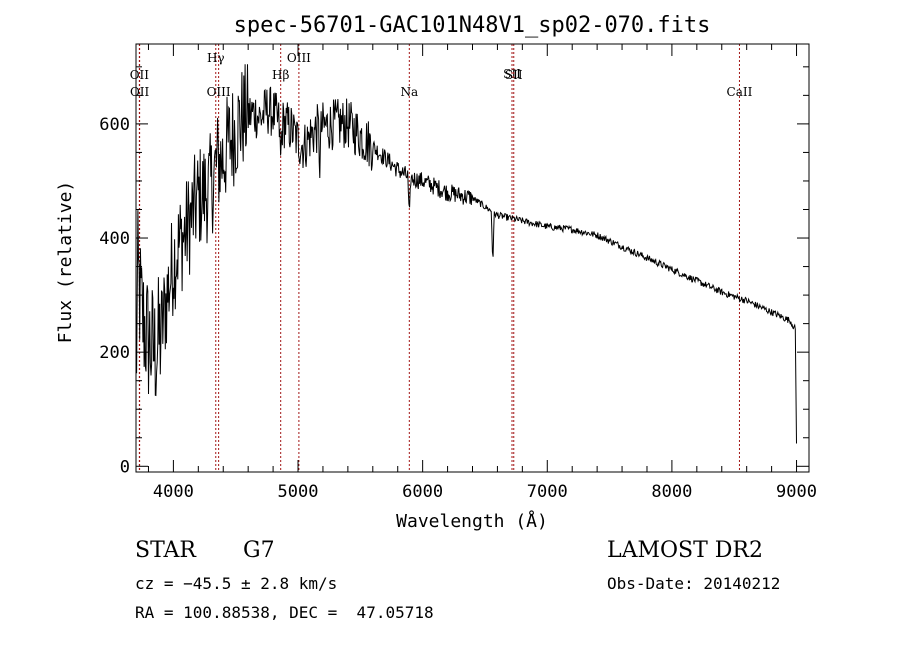 The width and height of the screenshot is (900, 649). I want to click on x-axis-label: Wavelength (Å), so click(472, 521).